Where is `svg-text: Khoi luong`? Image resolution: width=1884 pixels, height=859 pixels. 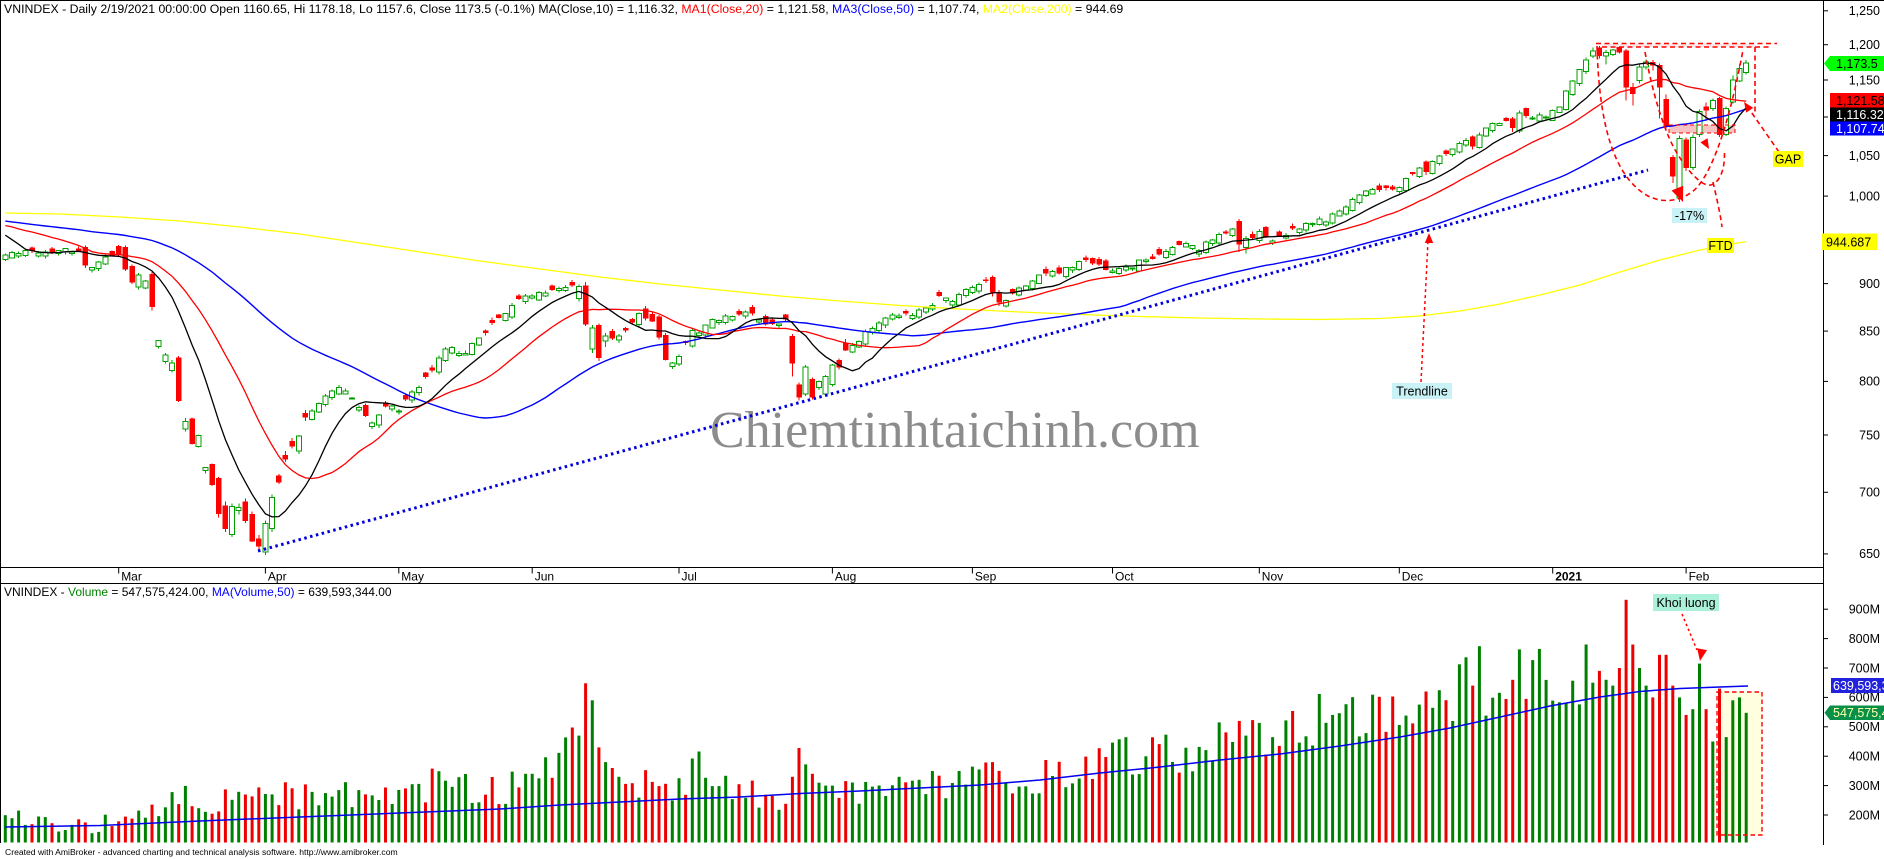
svg-text: Khoi luong is located at coordinates (1685, 603).